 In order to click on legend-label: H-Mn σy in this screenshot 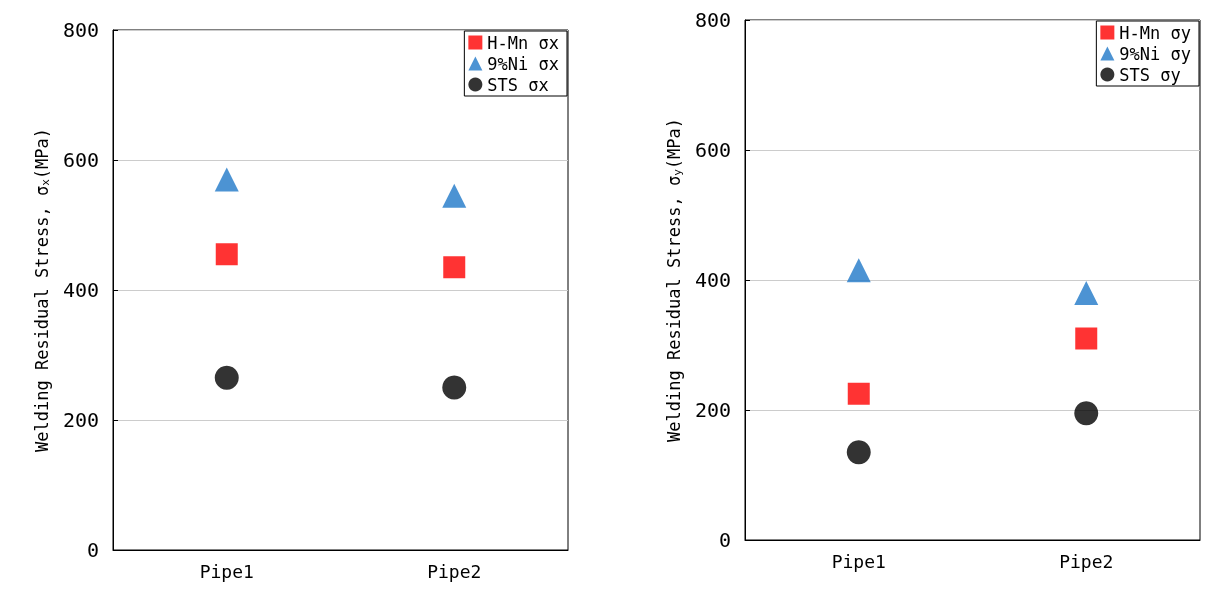, I will do `click(1155, 32)`.